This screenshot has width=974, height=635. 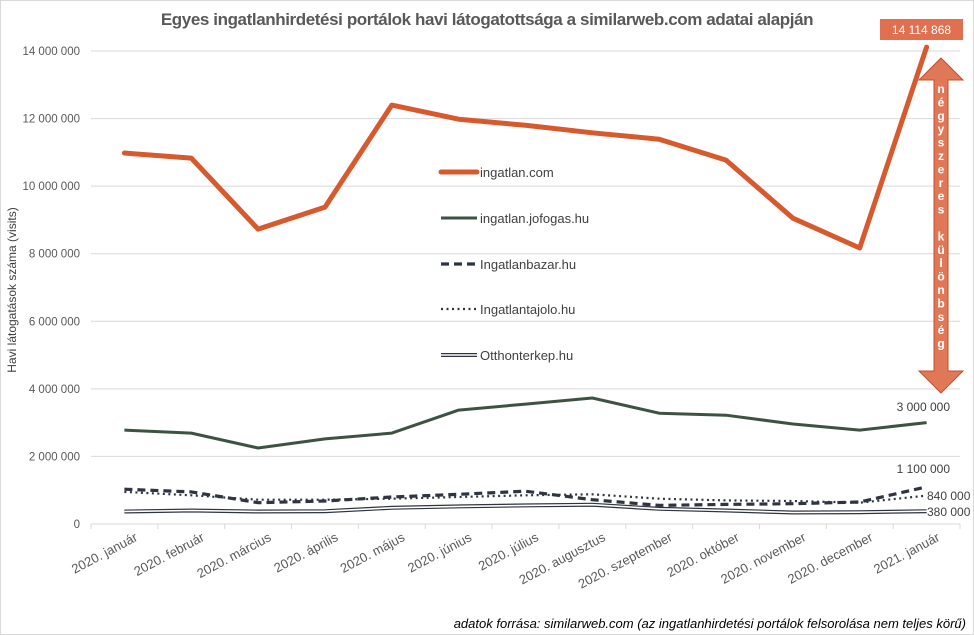 I want to click on legend-label: Otthonterkep.hu, so click(x=526, y=355).